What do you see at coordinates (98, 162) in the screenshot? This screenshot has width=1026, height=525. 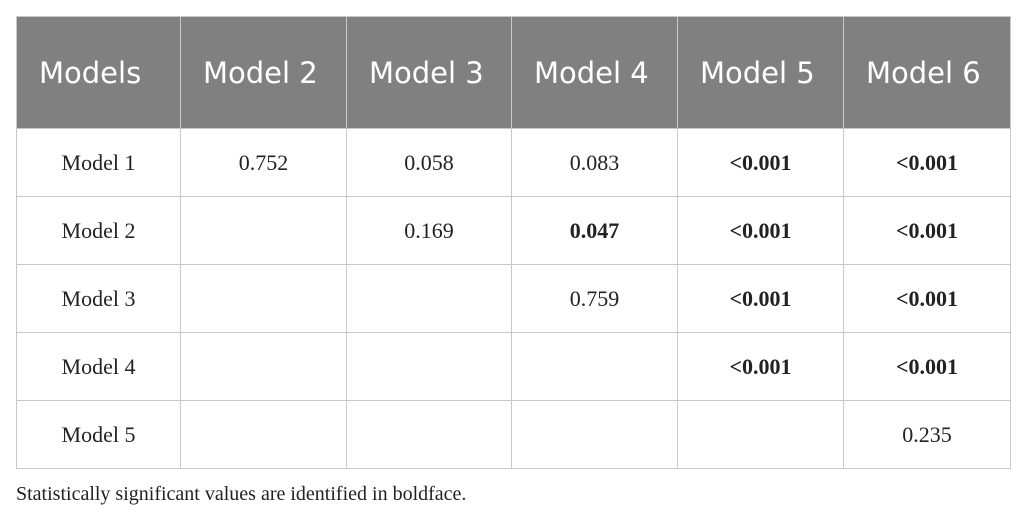 I see `row-label: Model 1` at bounding box center [98, 162].